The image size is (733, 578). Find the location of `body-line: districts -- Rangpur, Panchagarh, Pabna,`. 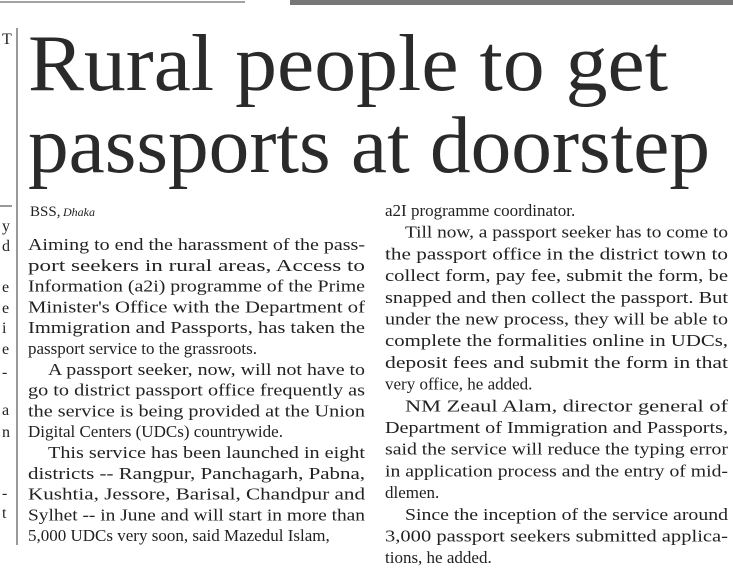

body-line: districts -- Rangpur, Panchagarh, Pabna, is located at coordinates (196, 473).